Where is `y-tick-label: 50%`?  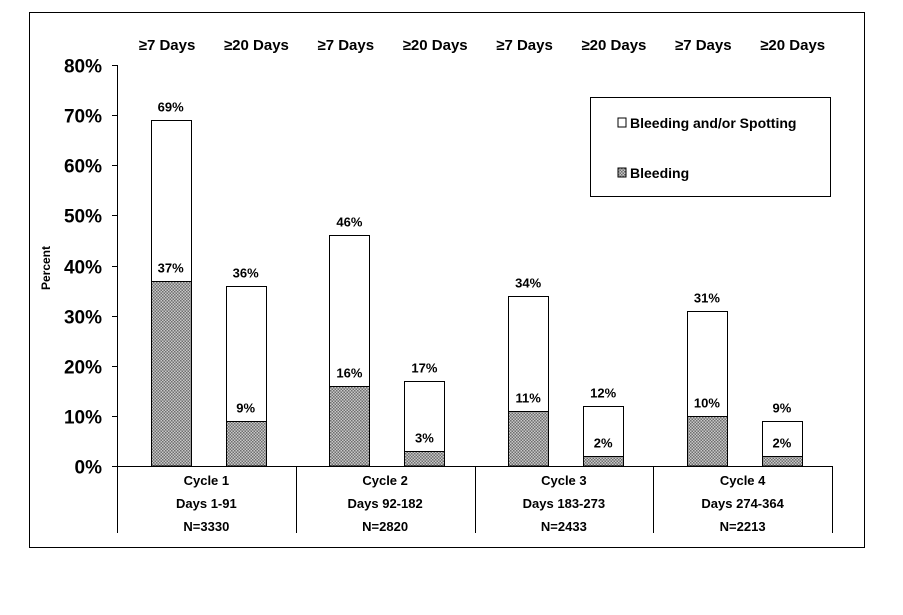
y-tick-label: 50% is located at coordinates (83, 217).